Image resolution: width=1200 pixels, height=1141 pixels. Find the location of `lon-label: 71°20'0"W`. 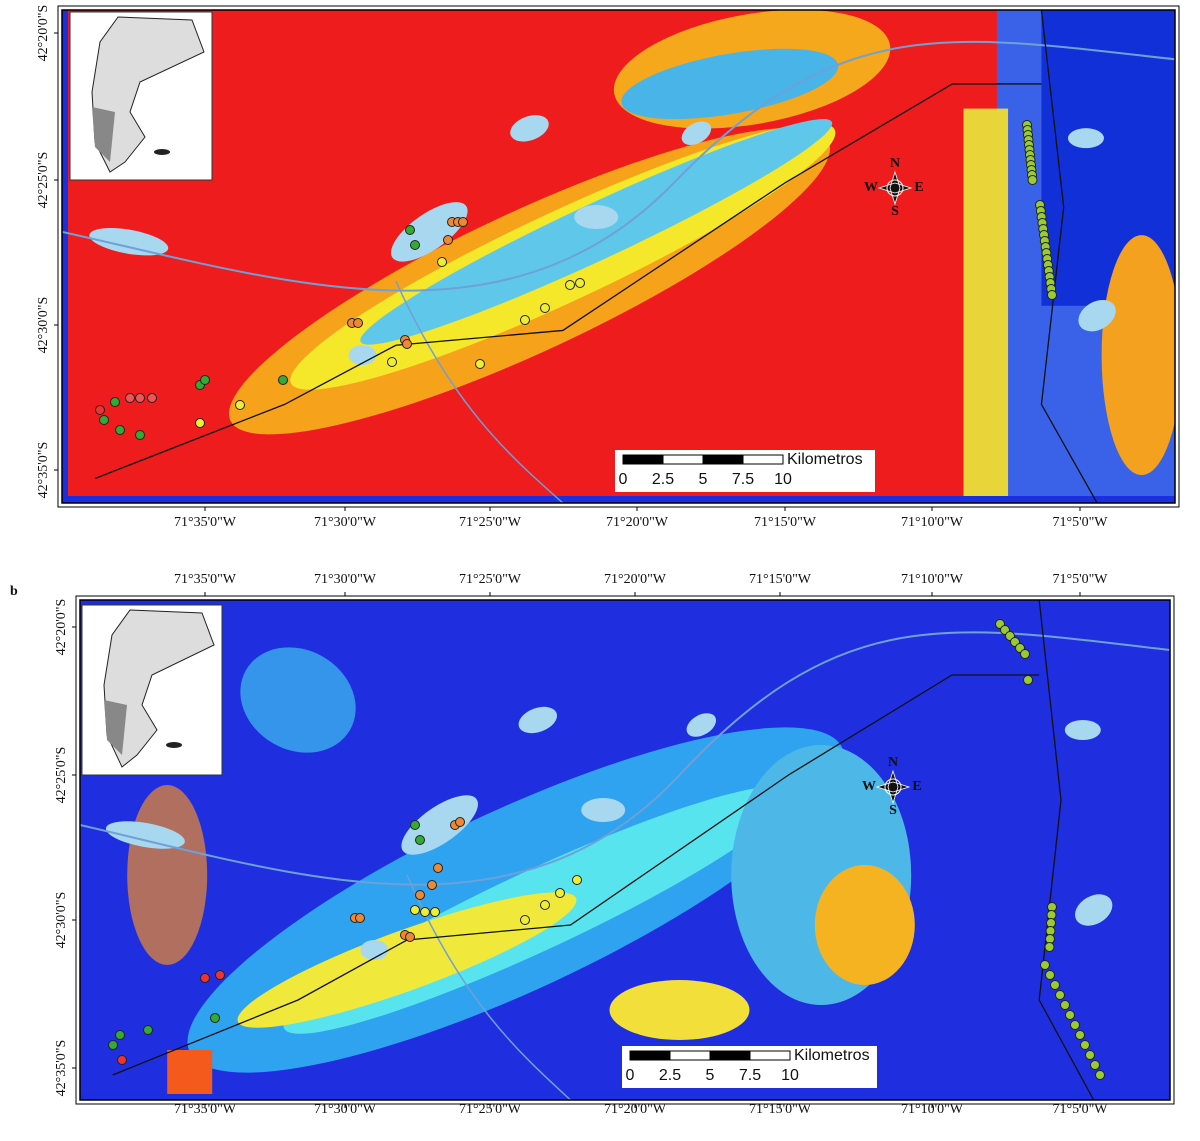

lon-label: 71°20'0"W is located at coordinates (635, 1109).